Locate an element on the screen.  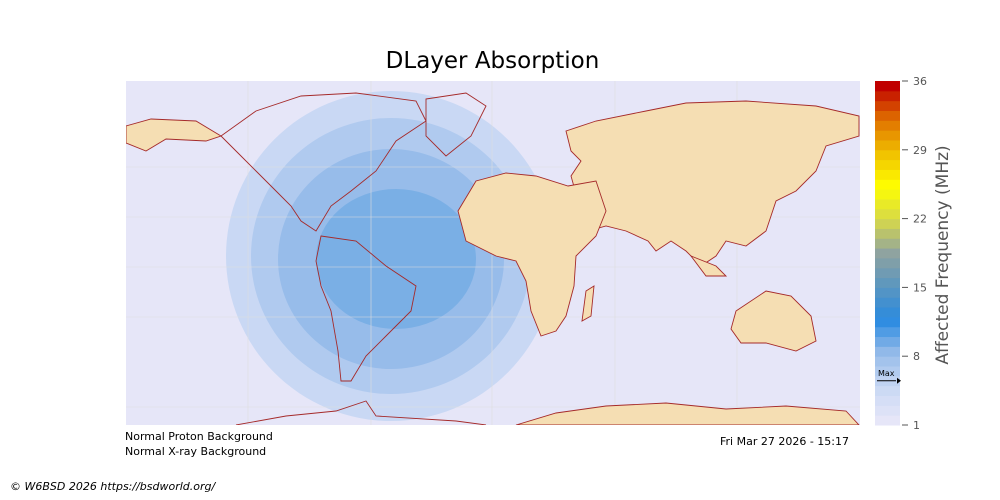
xray-status: Normal X-ray Background is located at coordinates (196, 451).